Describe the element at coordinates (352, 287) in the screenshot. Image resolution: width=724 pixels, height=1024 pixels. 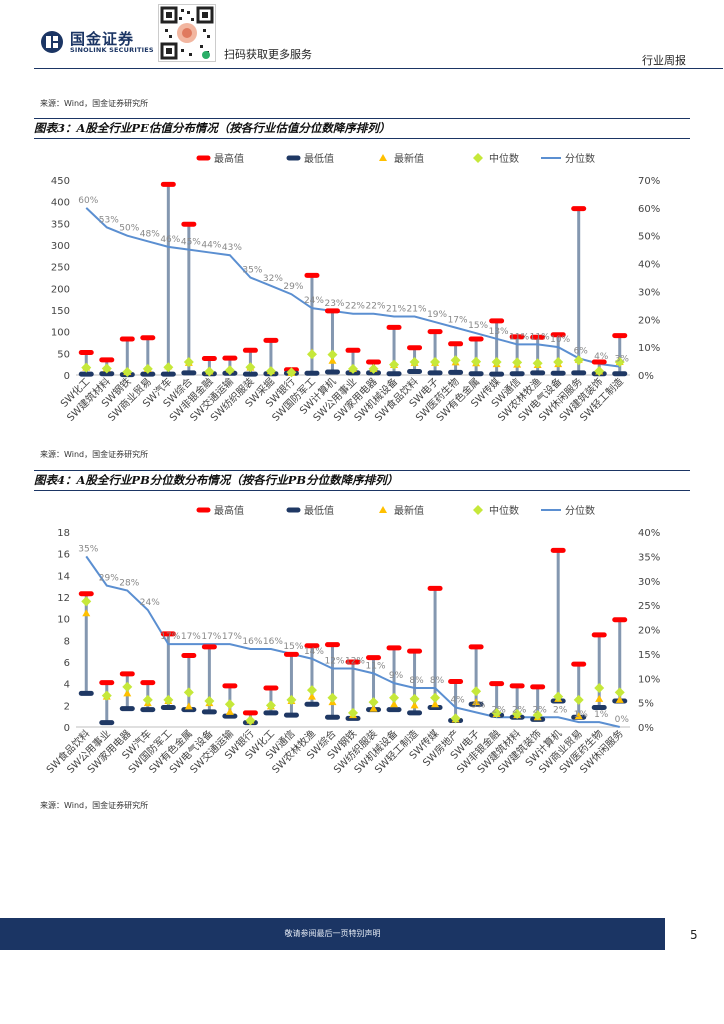
I see `percentile-line` at that location.